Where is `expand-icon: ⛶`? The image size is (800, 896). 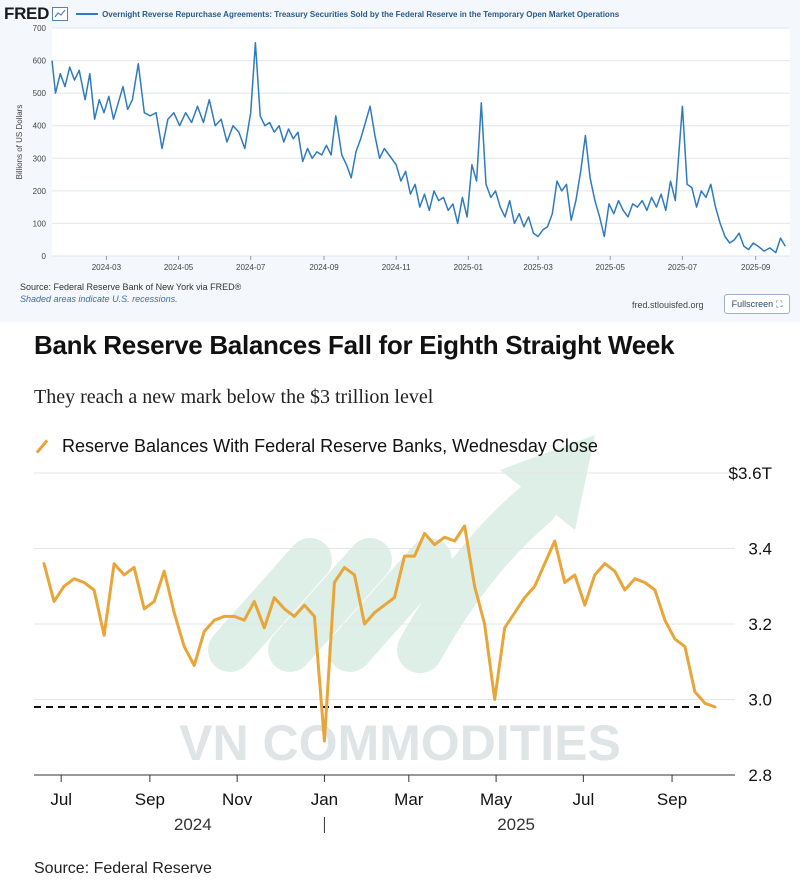
expand-icon: ⛶ is located at coordinates (779, 303).